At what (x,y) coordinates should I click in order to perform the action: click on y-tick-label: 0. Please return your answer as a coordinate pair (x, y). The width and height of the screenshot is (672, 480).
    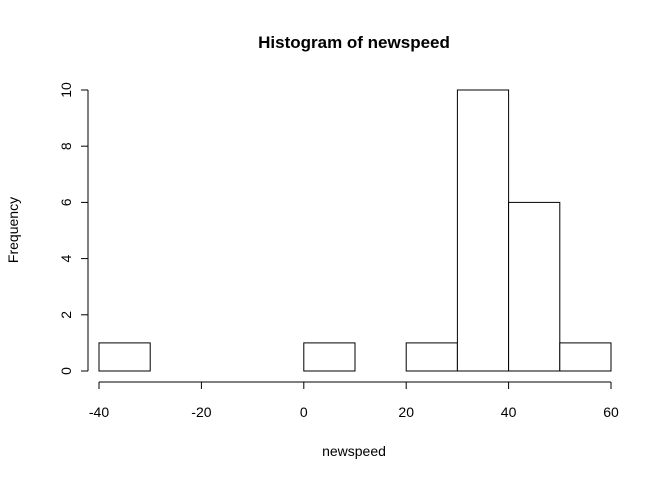
    Looking at the image, I should click on (66, 371).